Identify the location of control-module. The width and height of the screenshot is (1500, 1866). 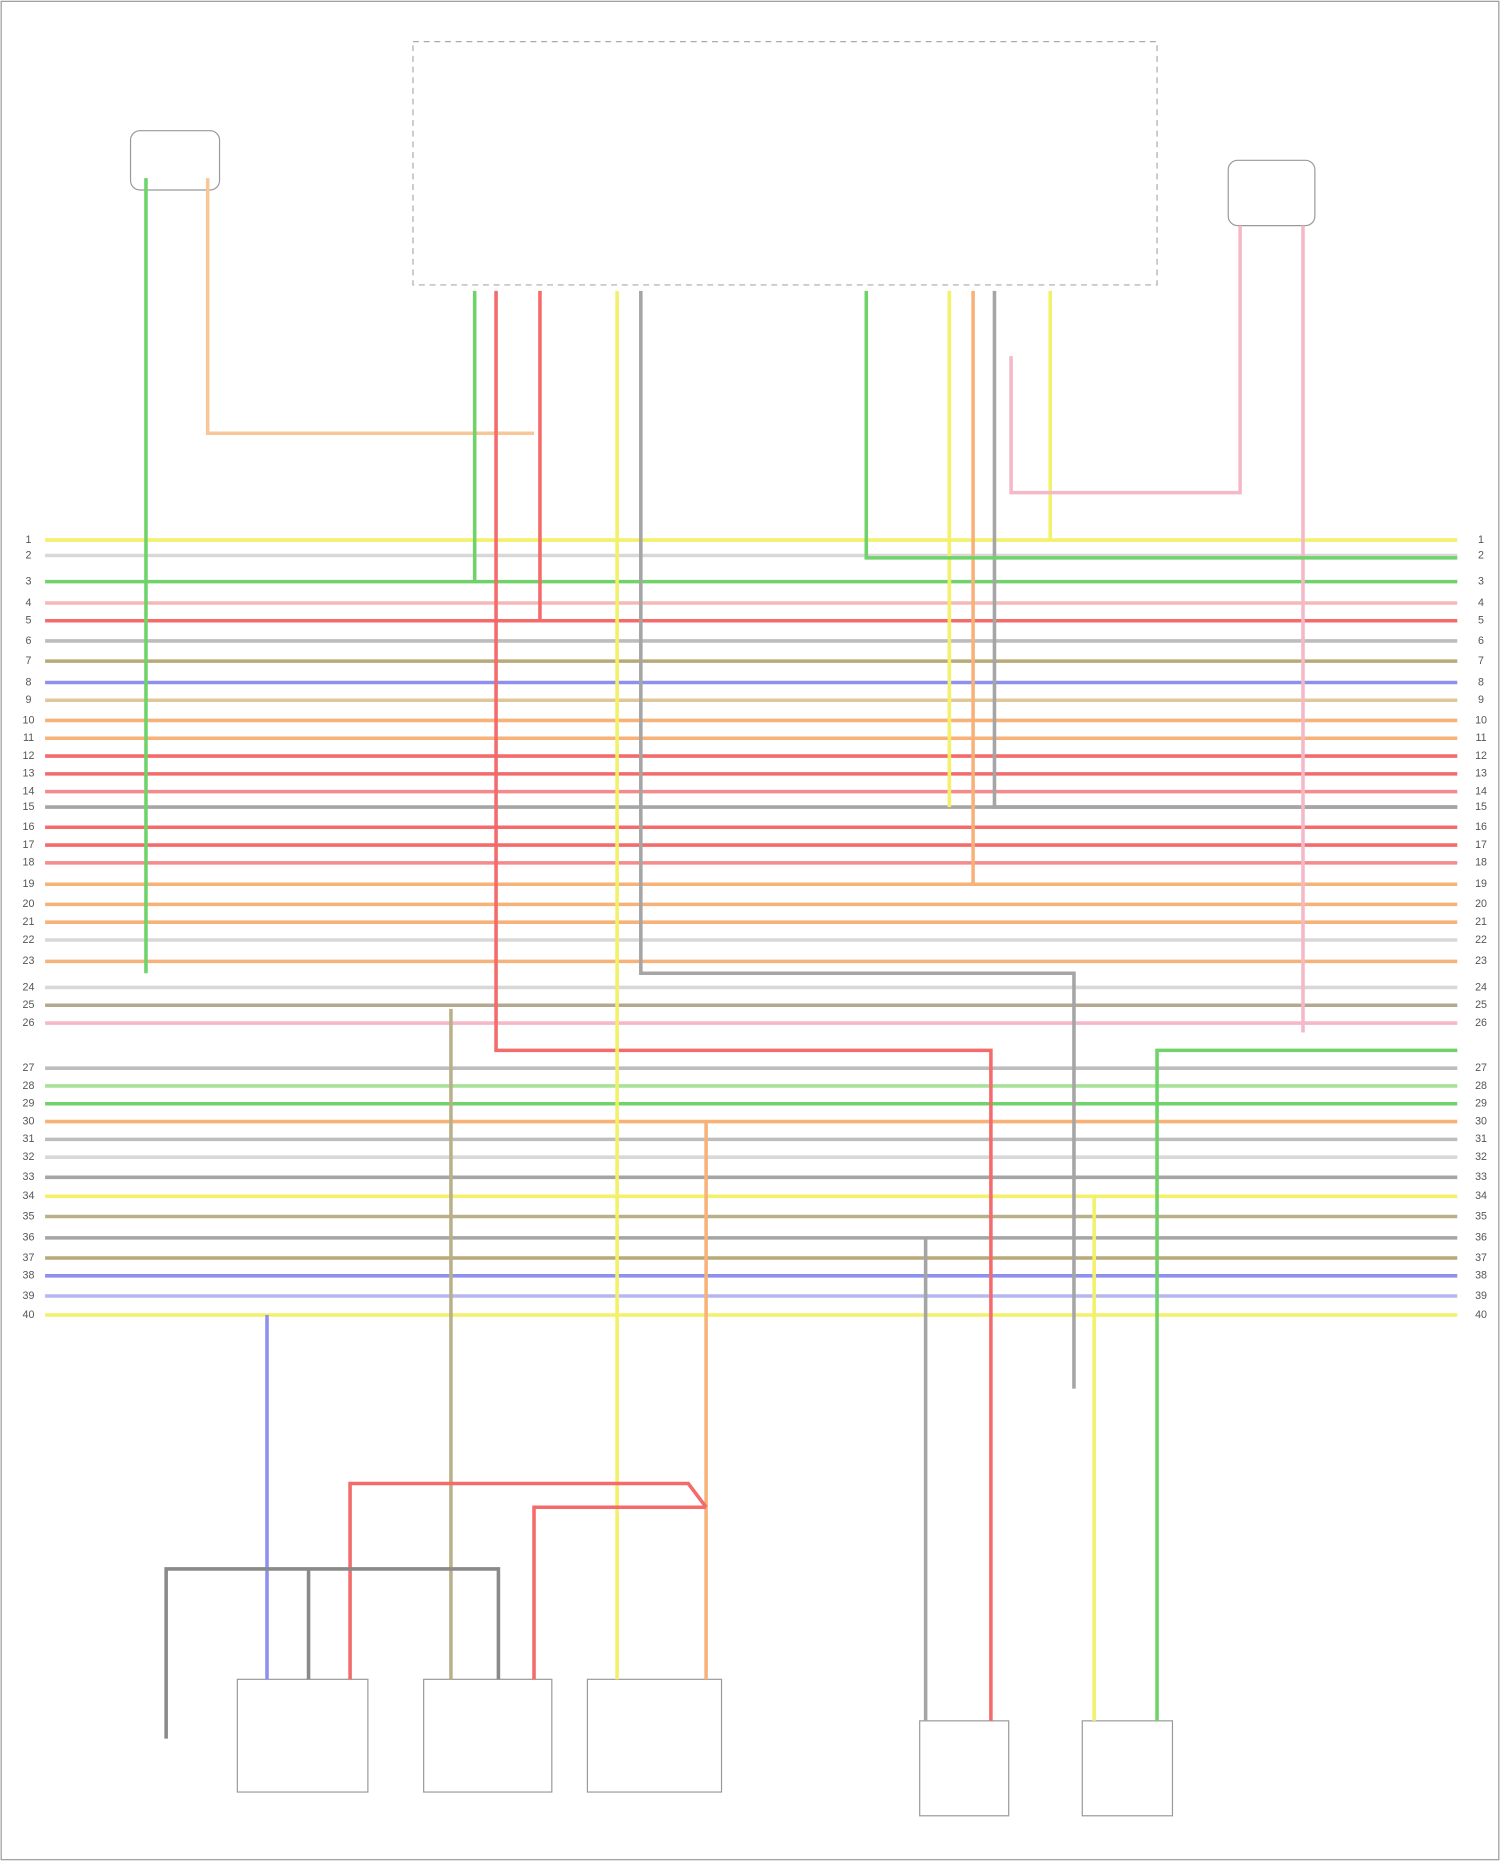
(785, 163).